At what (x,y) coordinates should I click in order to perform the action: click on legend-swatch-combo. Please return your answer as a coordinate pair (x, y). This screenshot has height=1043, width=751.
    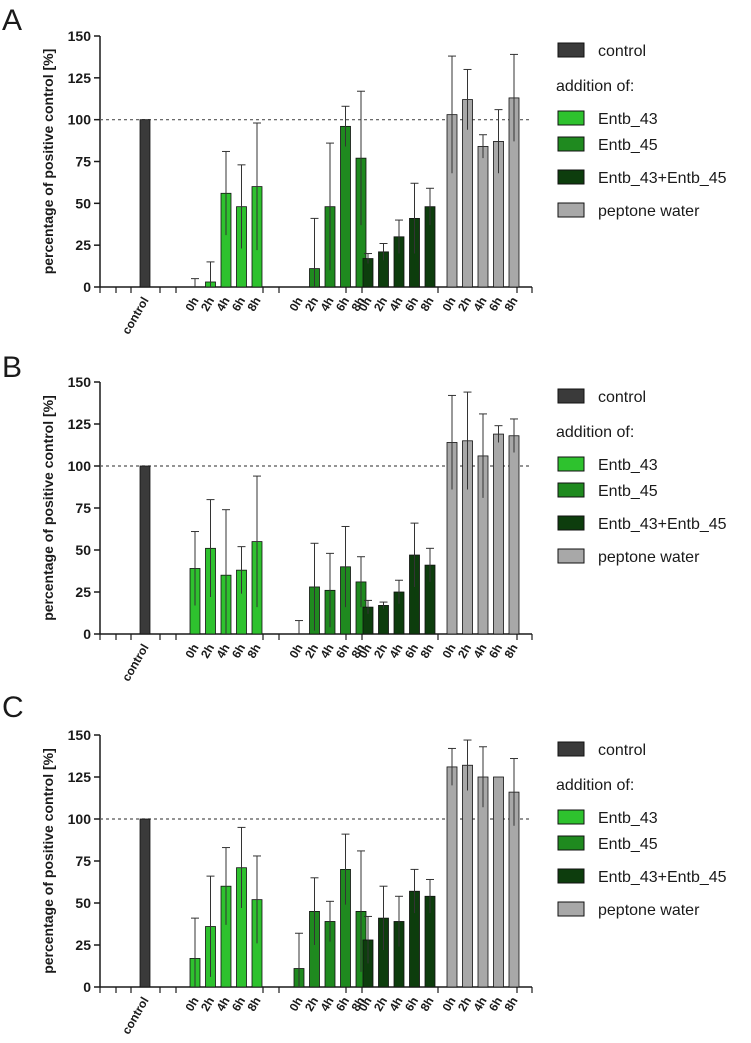
    Looking at the image, I should click on (571, 523).